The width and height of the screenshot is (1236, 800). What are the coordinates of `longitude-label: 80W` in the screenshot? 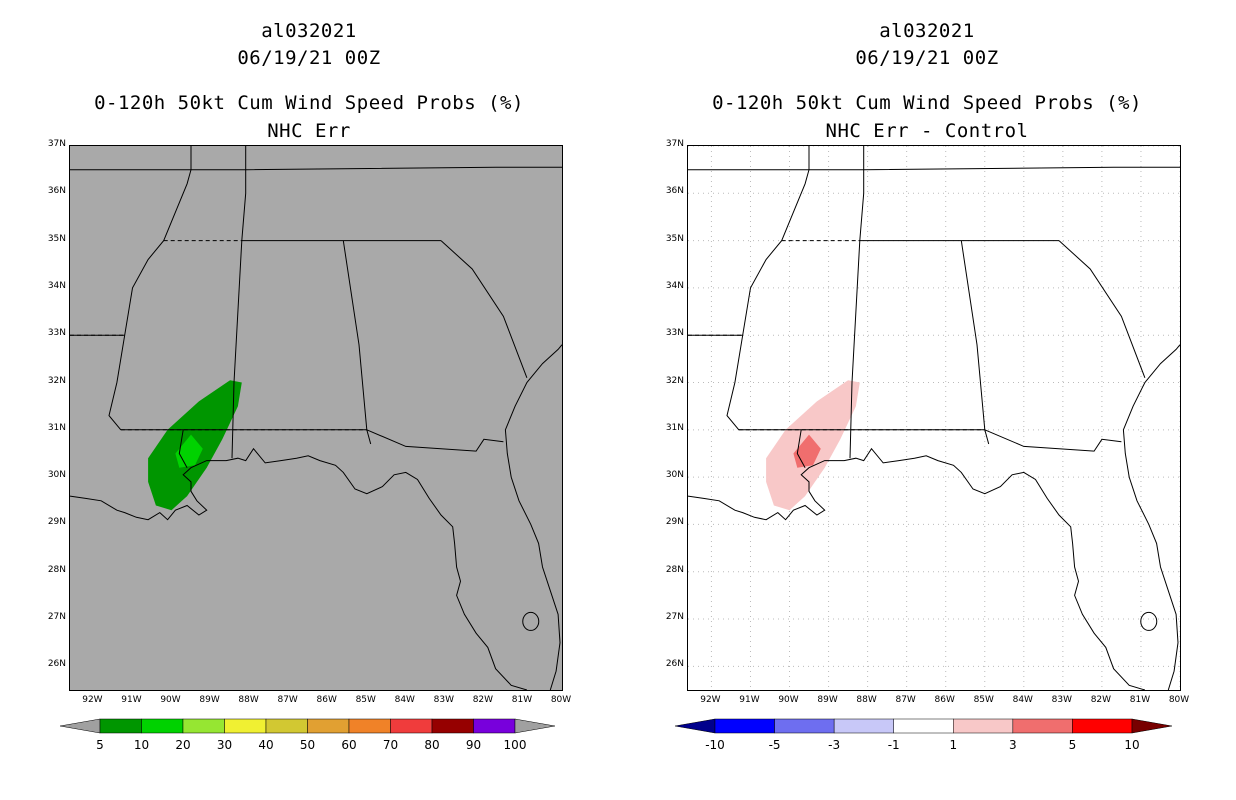 It's located at (561, 700).